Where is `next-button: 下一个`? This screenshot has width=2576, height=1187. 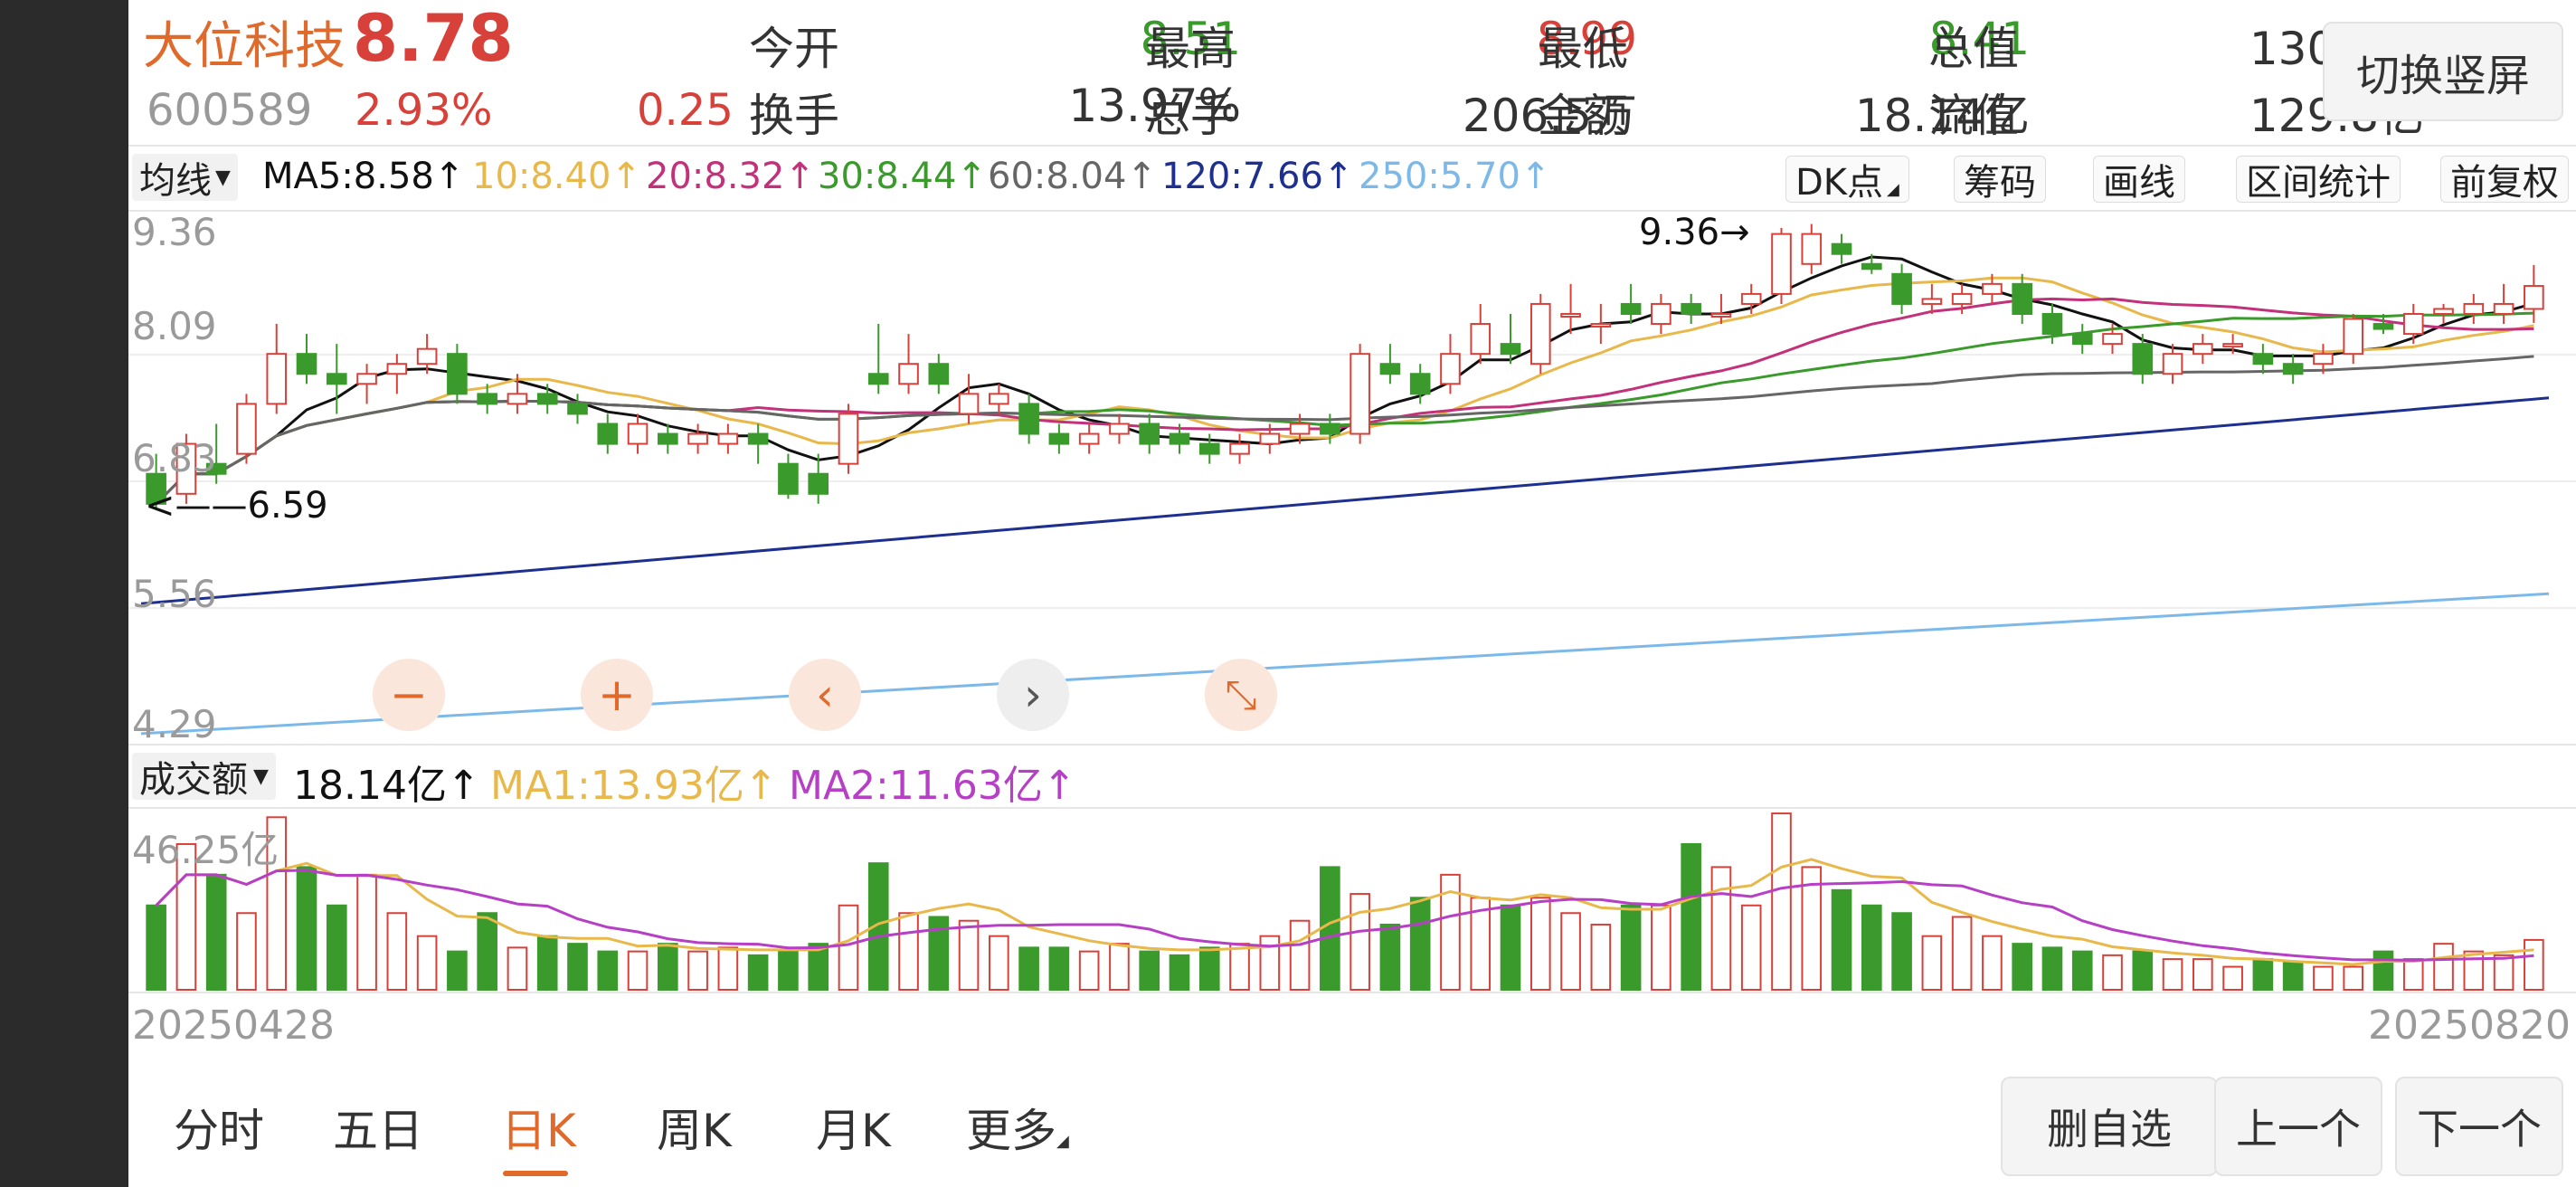 next-button: 下一个 is located at coordinates (2479, 1126).